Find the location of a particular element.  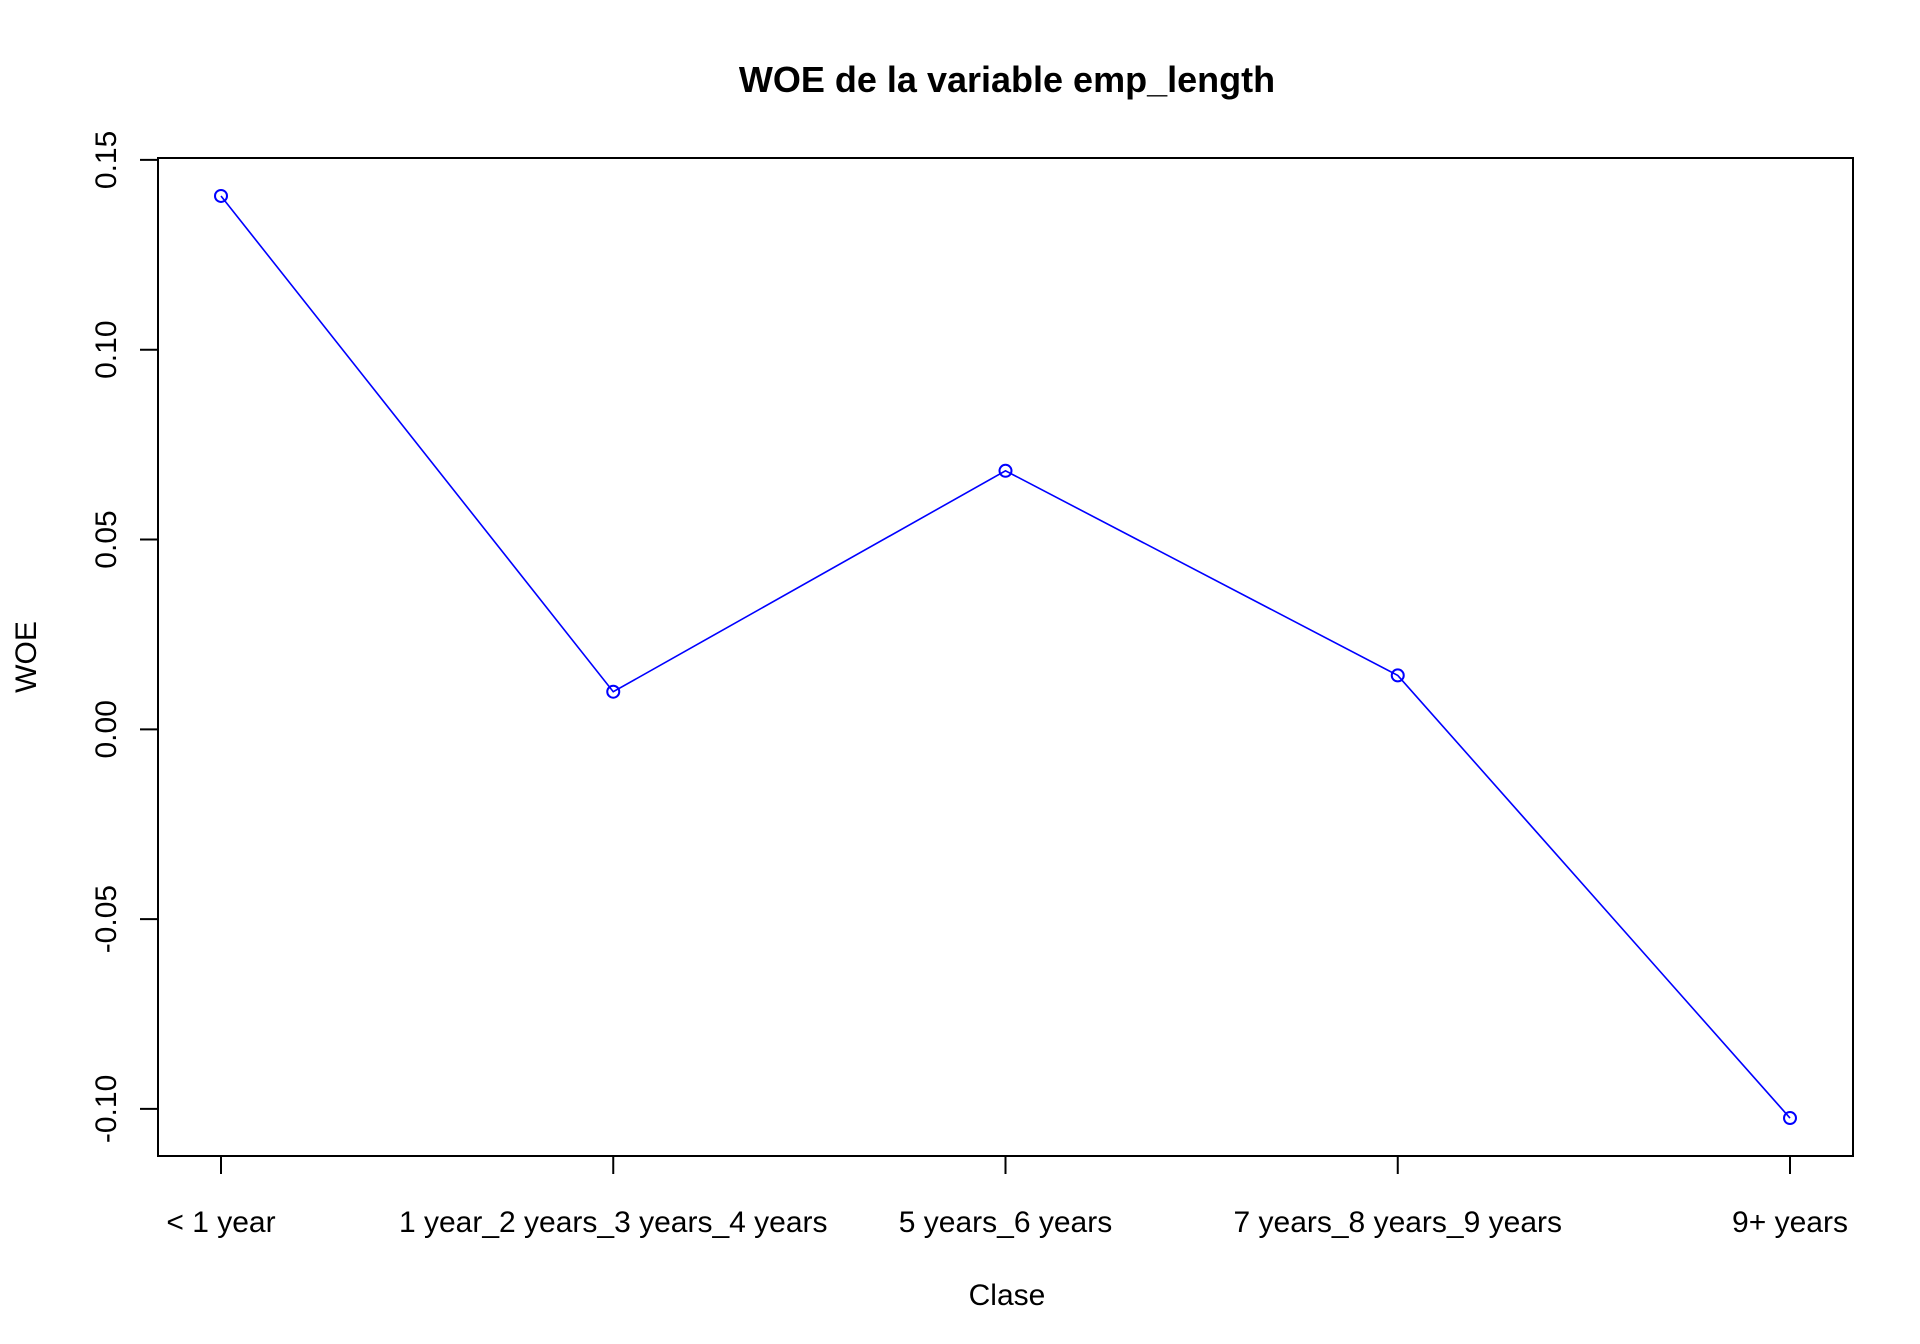

y-tick-label: 0.10 is located at coordinates (106, 350).